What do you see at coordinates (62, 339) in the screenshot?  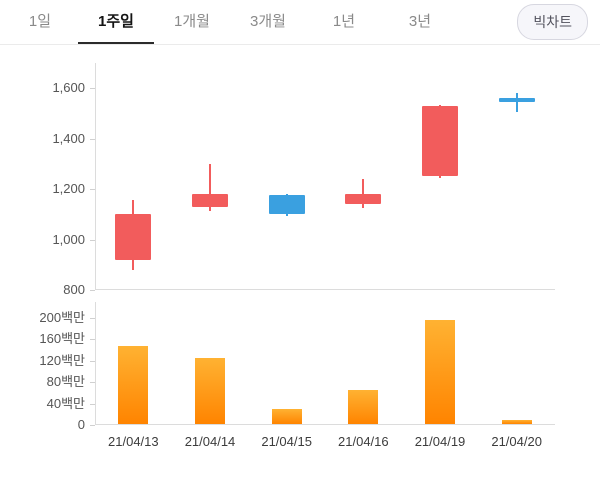 I see `volume-ytick-label: 160백만` at bounding box center [62, 339].